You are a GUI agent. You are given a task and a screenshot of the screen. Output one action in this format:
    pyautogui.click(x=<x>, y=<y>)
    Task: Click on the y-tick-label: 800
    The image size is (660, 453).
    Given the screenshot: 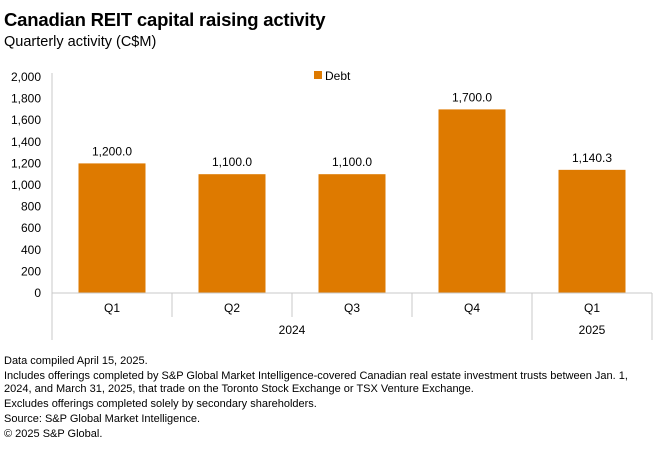 What is the action you would take?
    pyautogui.click(x=31, y=207)
    